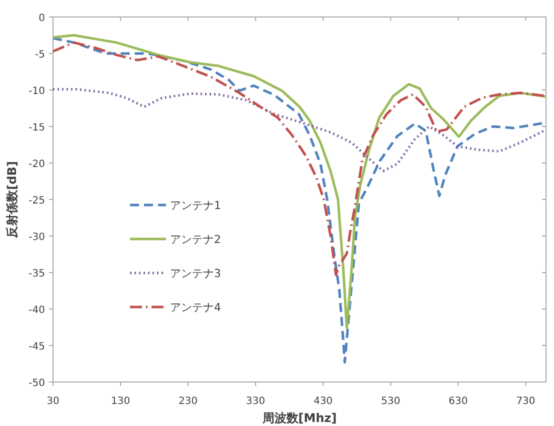 The width and height of the screenshot is (554, 426). I want to click on y-tick-label: -20, so click(36, 164).